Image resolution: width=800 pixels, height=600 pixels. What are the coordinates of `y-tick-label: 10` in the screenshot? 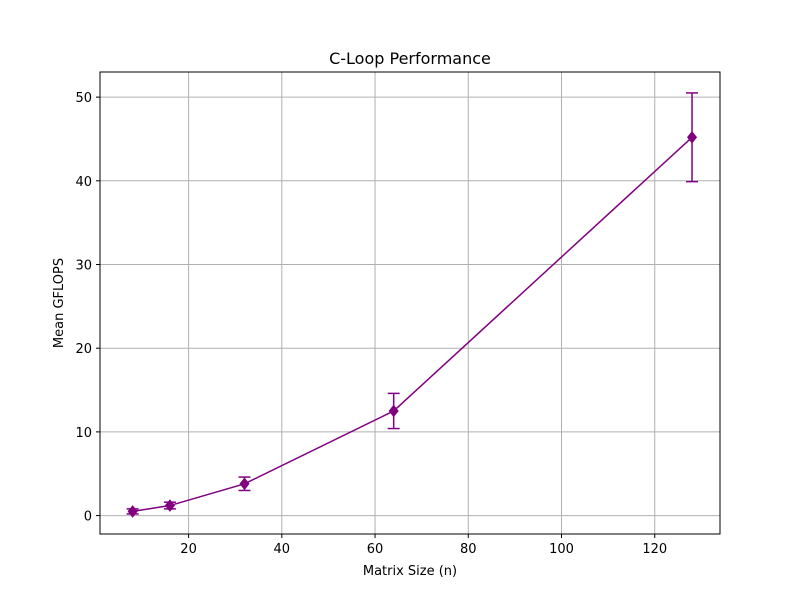 It's located at (83, 433).